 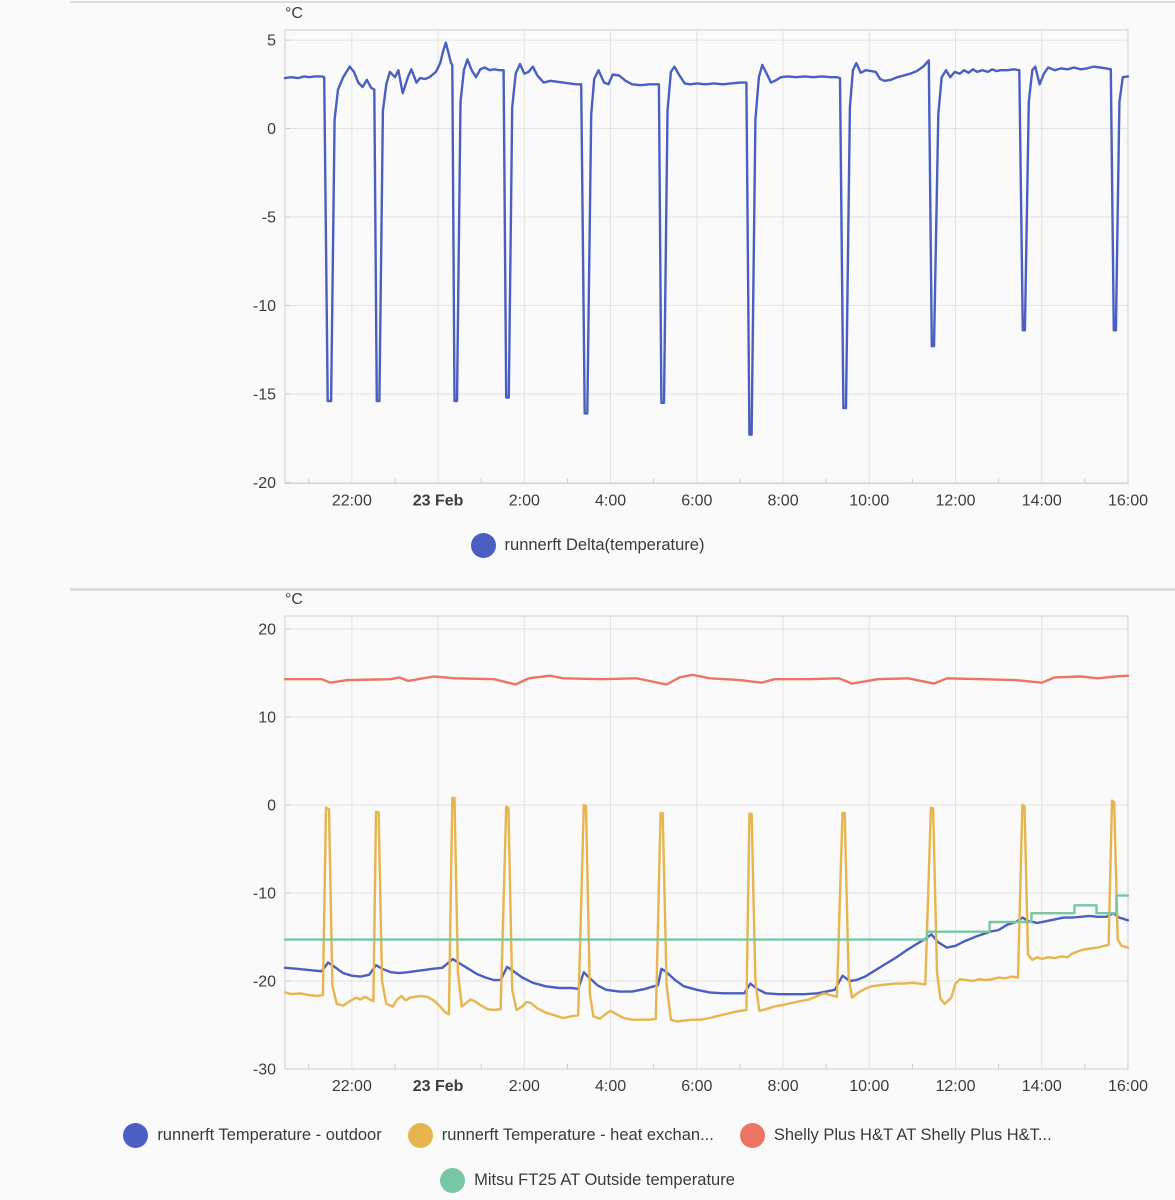 I want to click on legend-row: Mitsu FT25 AT Outside temperature, so click(x=587, y=1180).